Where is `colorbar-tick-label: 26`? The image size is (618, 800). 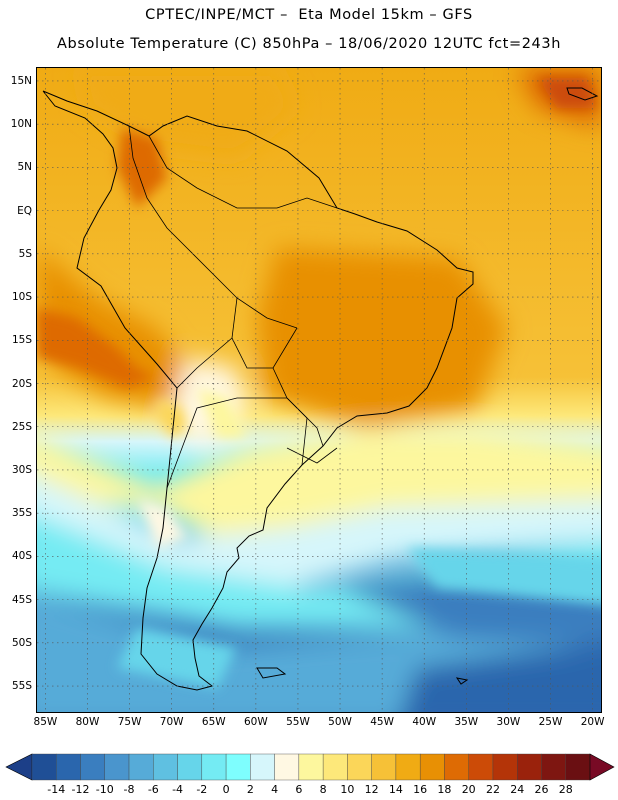
colorbar-tick-label: 26 is located at coordinates (541, 789).